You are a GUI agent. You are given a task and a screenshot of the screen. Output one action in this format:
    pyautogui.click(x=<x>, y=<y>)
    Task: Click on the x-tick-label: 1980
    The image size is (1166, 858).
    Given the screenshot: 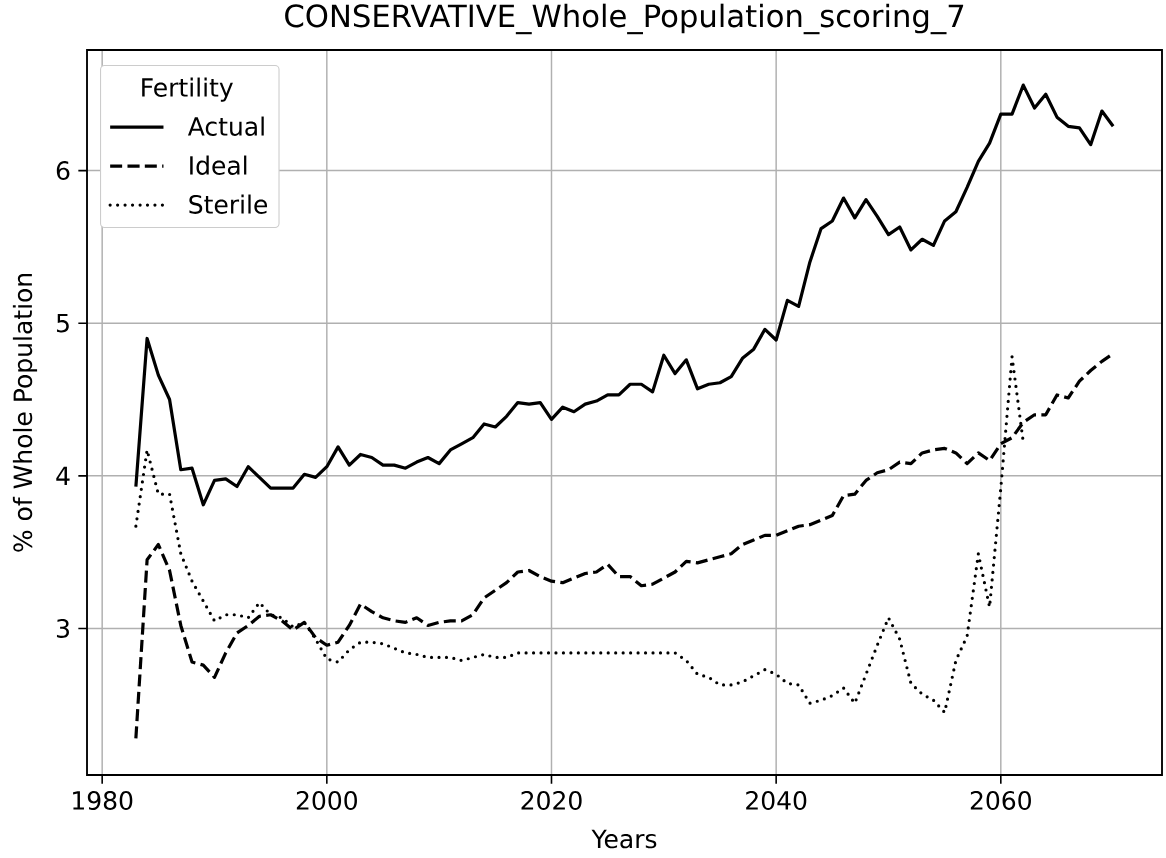 What is the action you would take?
    pyautogui.click(x=103, y=800)
    